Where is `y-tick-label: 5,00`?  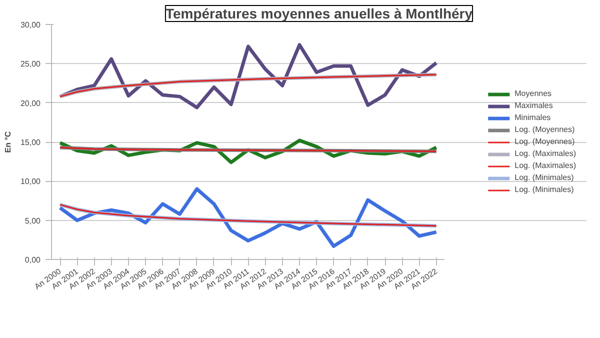 y-tick-label: 5,00 is located at coordinates (33, 221).